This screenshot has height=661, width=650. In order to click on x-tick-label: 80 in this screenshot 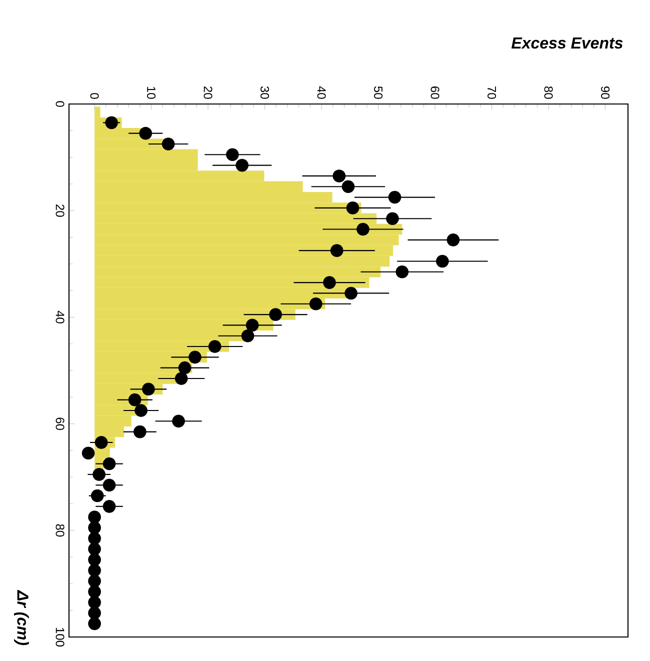, I will do `click(548, 92)`.